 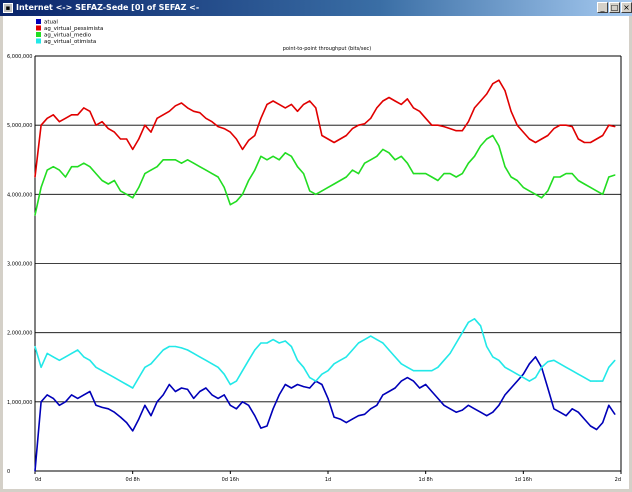 What do you see at coordinates (426, 480) in the screenshot?
I see `x-tick-label-4: 1d 8h` at bounding box center [426, 480].